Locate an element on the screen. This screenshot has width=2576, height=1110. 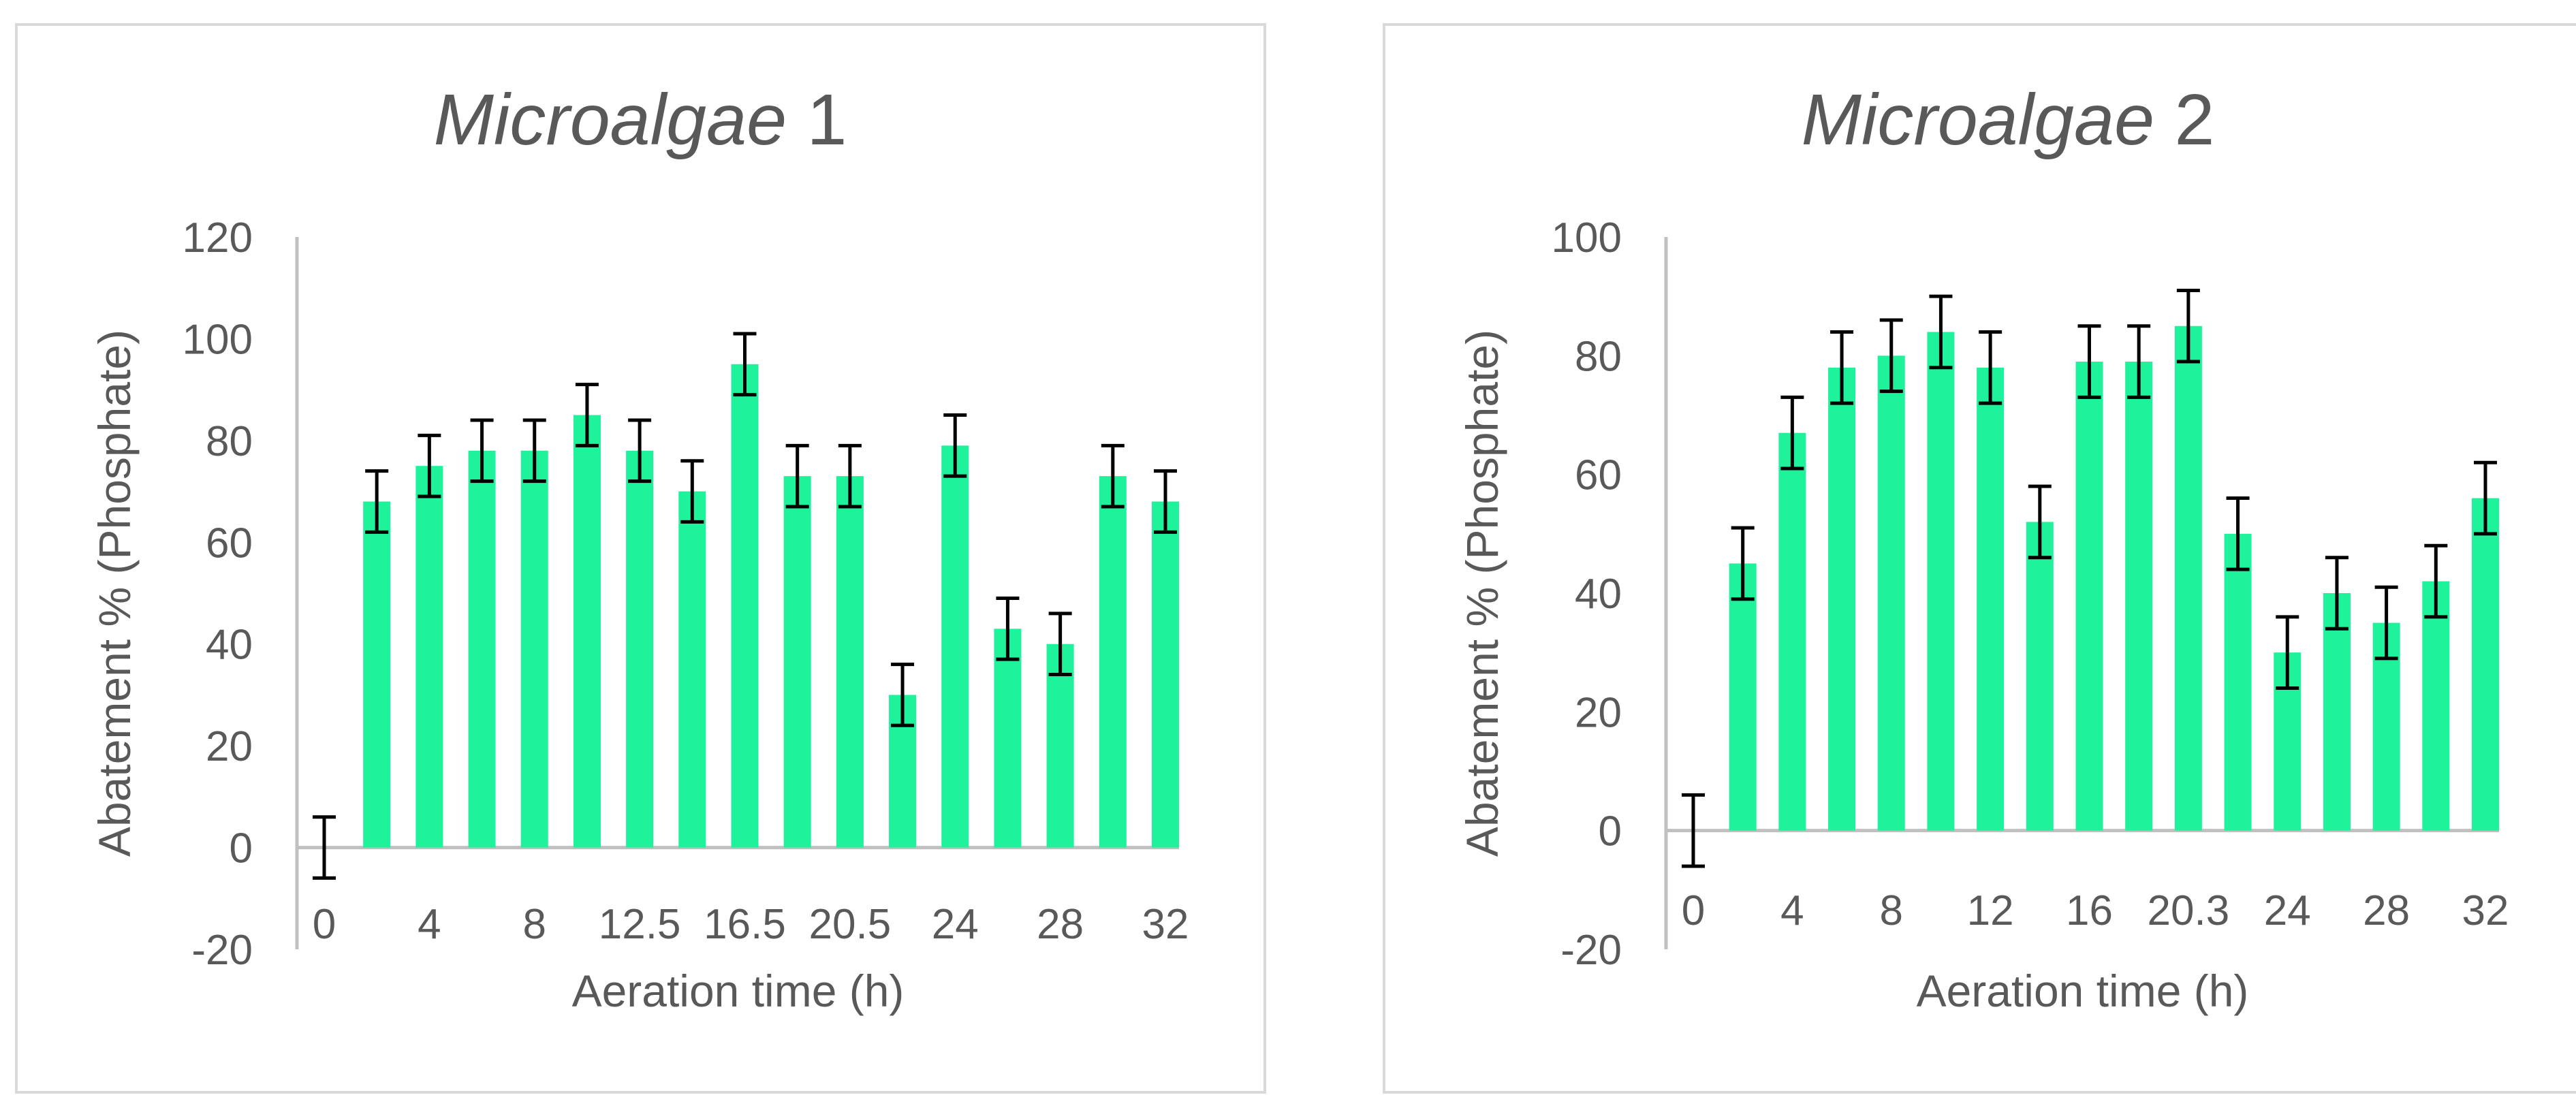
x-tick-label: 12.5 is located at coordinates (640, 924).